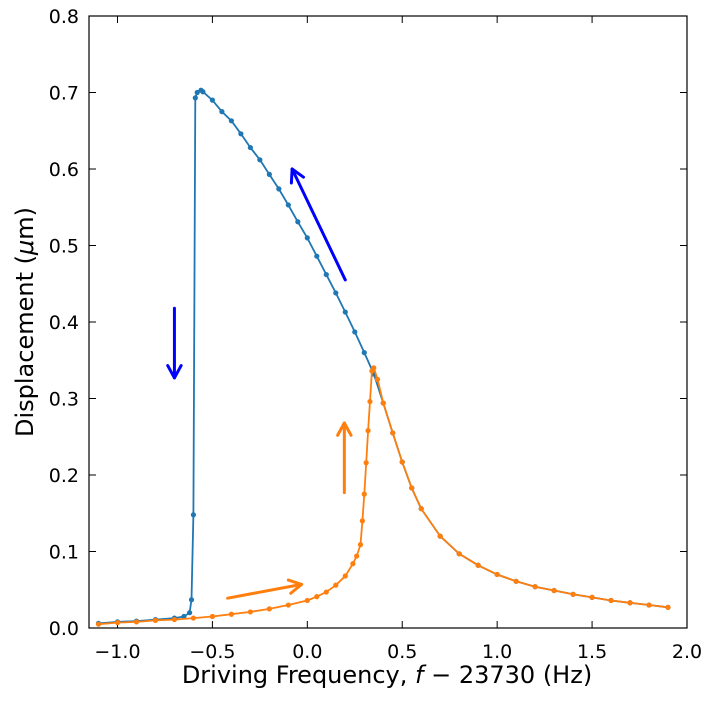 The image size is (706, 704). Describe the element at coordinates (64, 476) in the screenshot. I see `y-tick-label: 0.2` at that location.